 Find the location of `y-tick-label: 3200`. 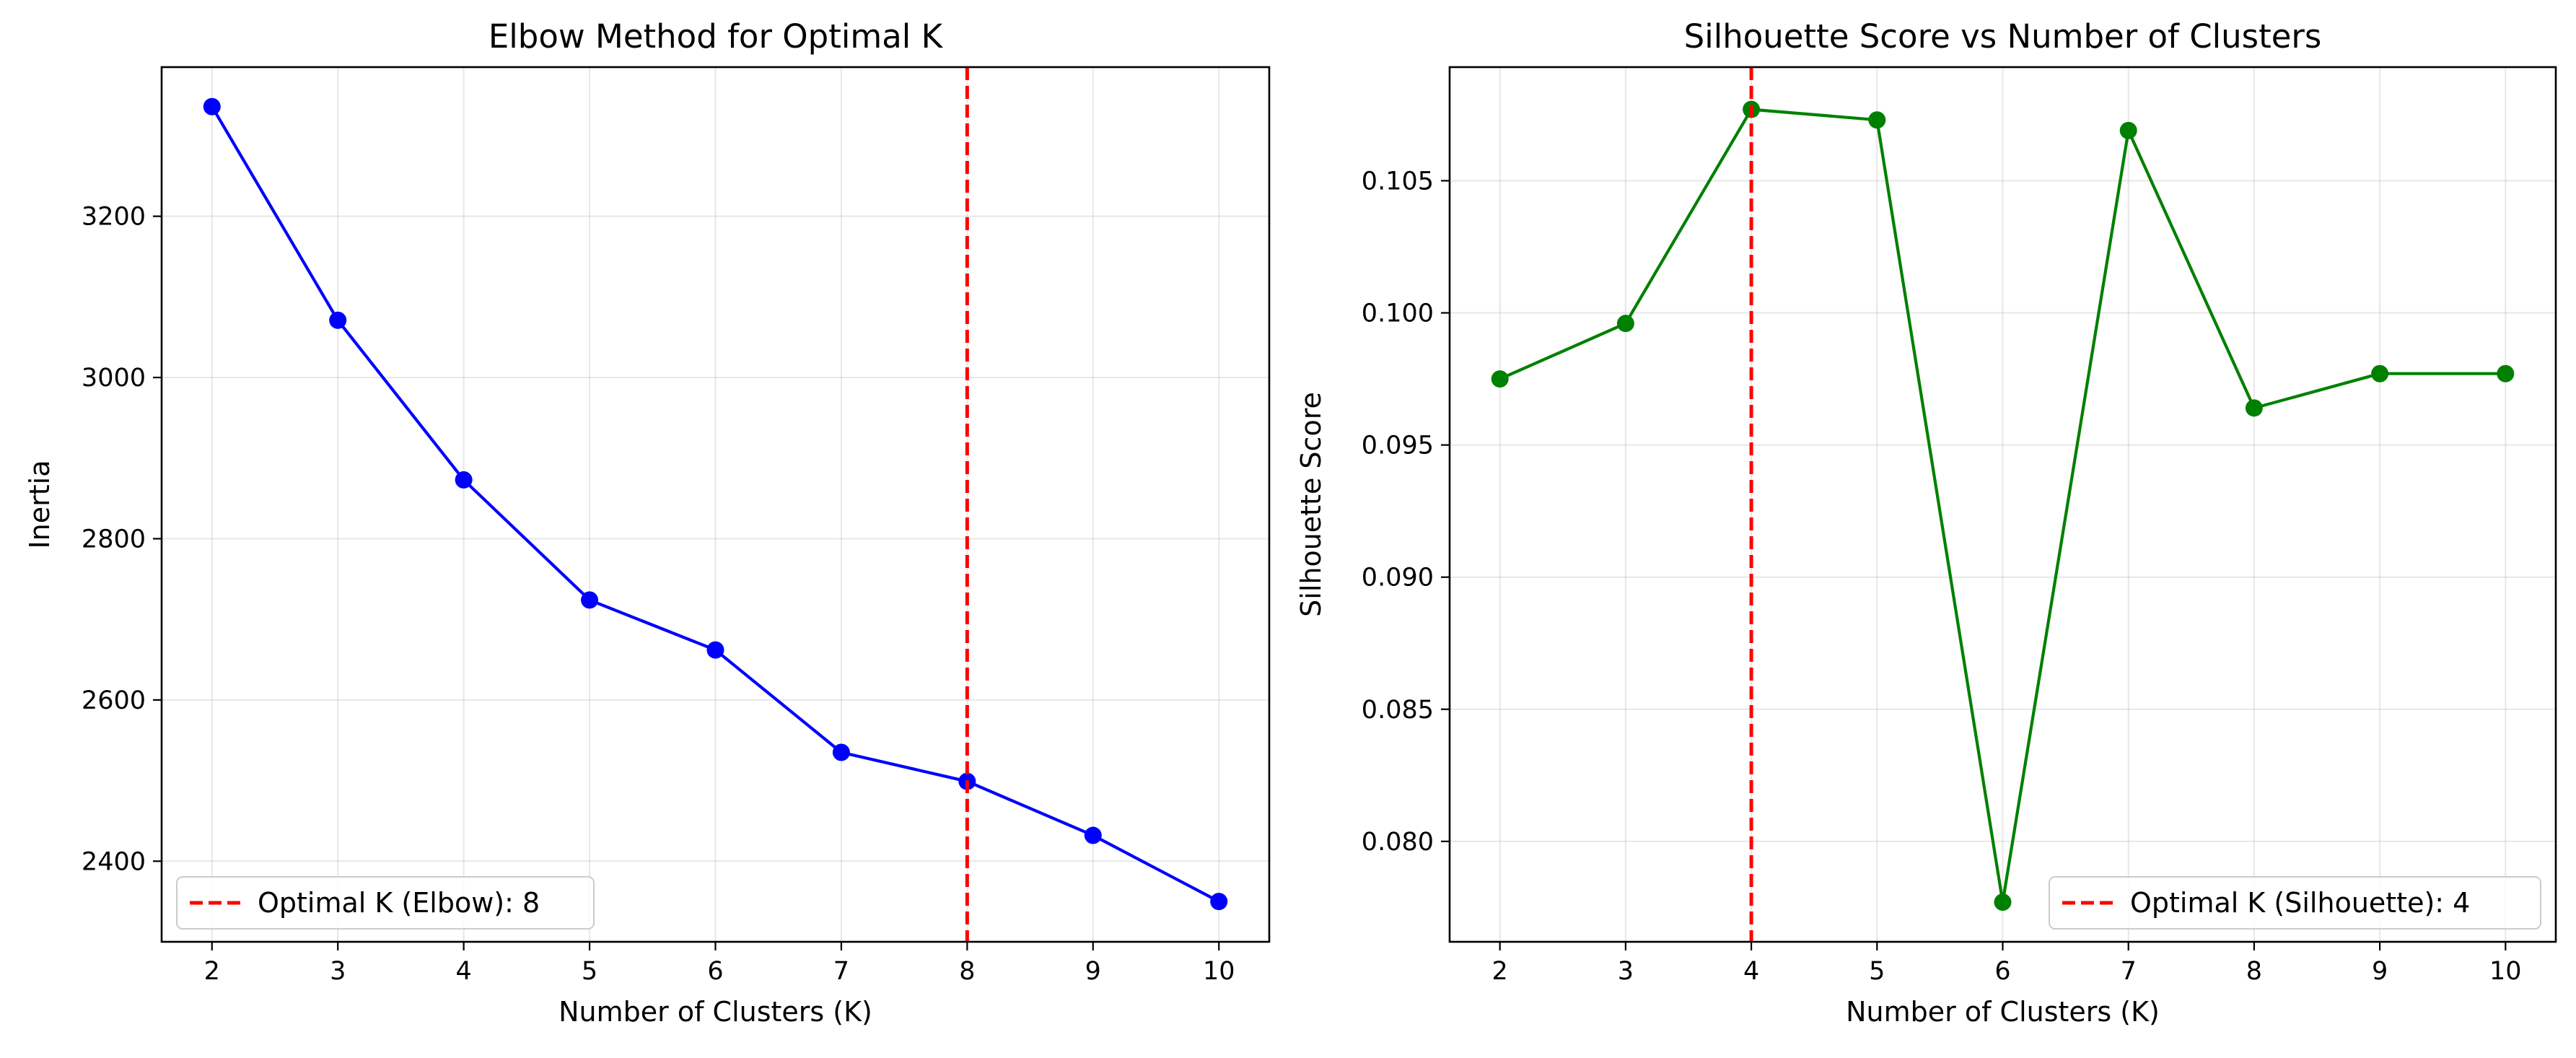

y-tick-label: 3200 is located at coordinates (114, 217).